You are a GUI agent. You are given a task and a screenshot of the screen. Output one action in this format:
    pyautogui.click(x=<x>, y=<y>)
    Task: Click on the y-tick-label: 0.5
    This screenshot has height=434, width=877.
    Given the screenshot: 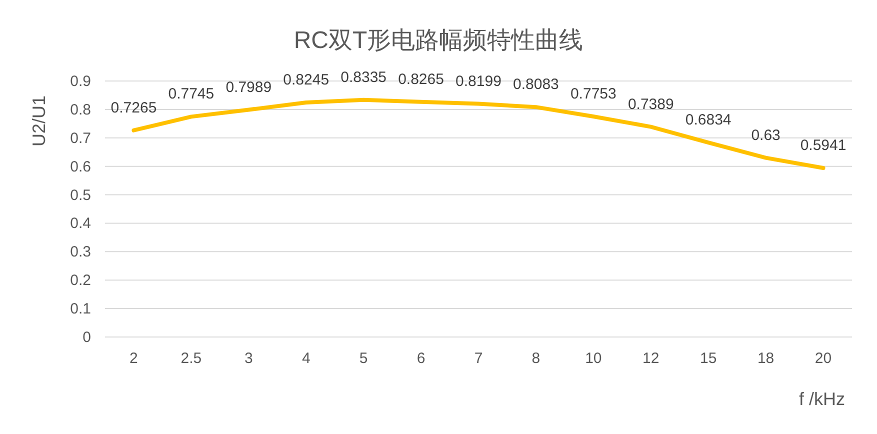 What is the action you would take?
    pyautogui.click(x=80, y=195)
    